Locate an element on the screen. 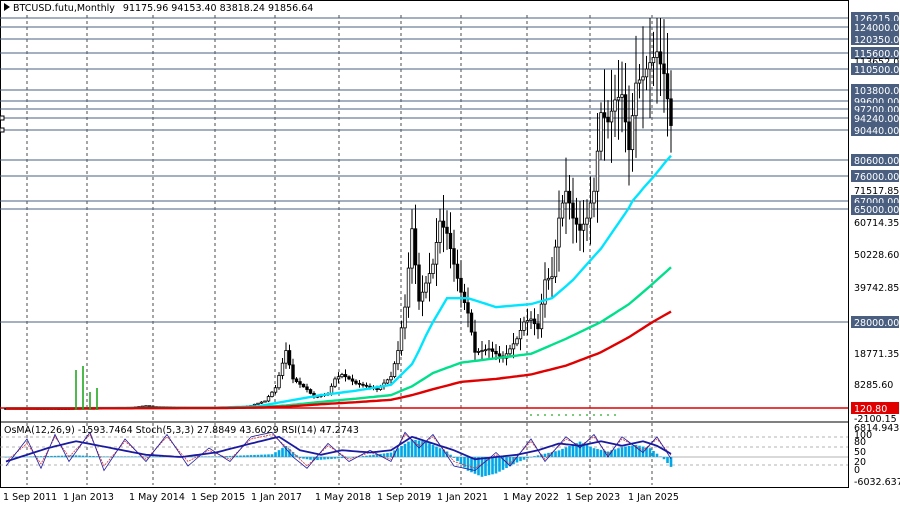  time-tick-label: 1 May 2022 is located at coordinates (531, 497).